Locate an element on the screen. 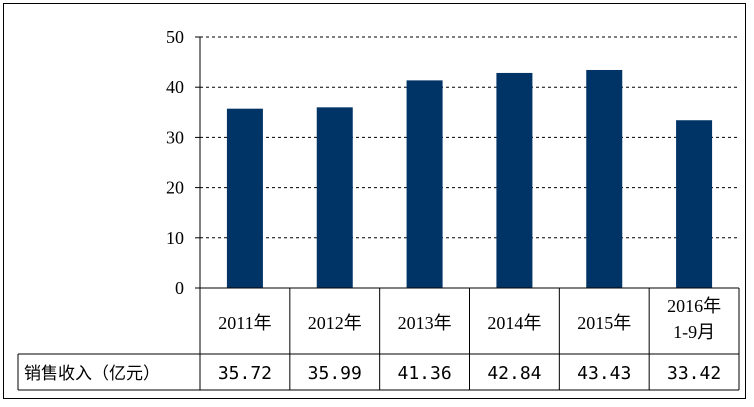 The image size is (754, 407). data-value-label: 33.42 is located at coordinates (694, 373).